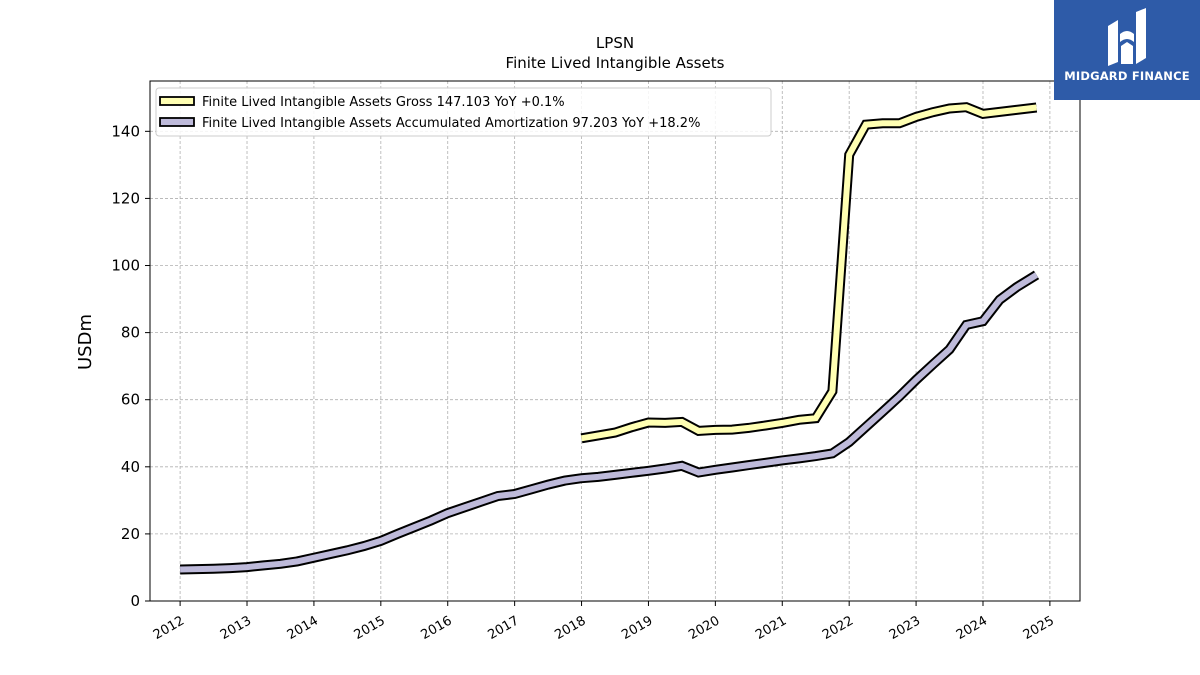 The image size is (1200, 675). I want to click on x-tick-label: 2014, so click(303, 628).